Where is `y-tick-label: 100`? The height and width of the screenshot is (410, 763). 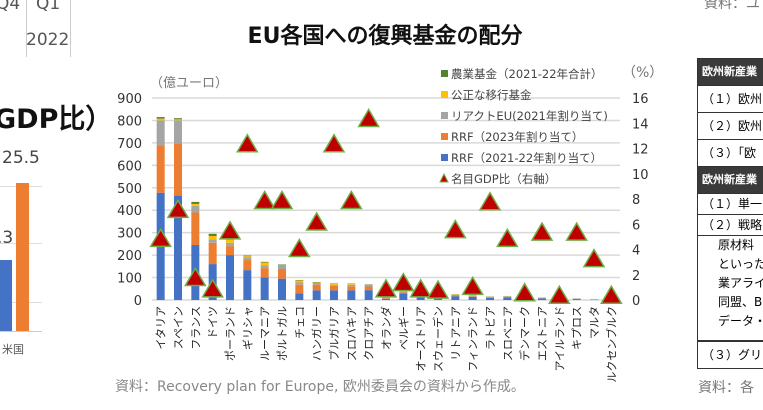
y-tick-label: 100 is located at coordinates (129, 279).